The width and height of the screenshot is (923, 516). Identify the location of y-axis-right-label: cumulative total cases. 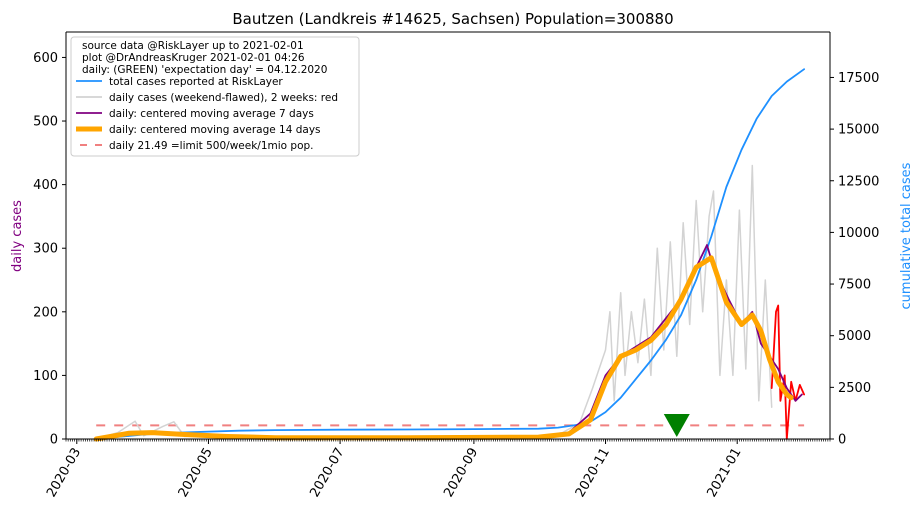
(906, 235).